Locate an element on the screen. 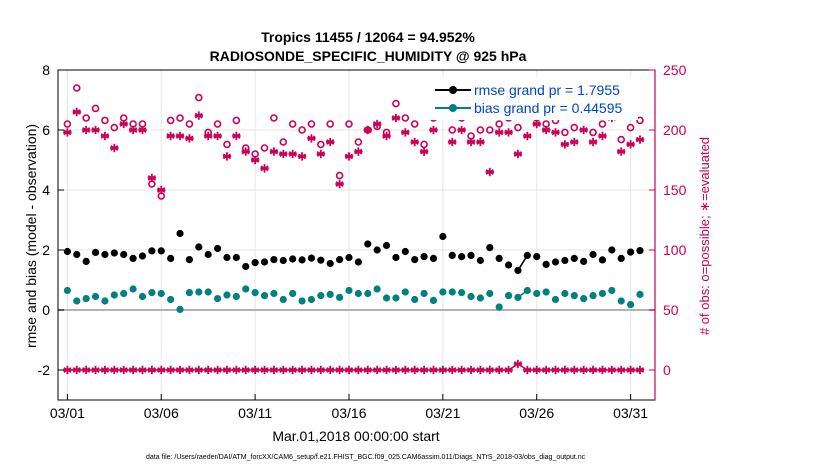  x-tick-label-1: 03/06 is located at coordinates (161, 413).